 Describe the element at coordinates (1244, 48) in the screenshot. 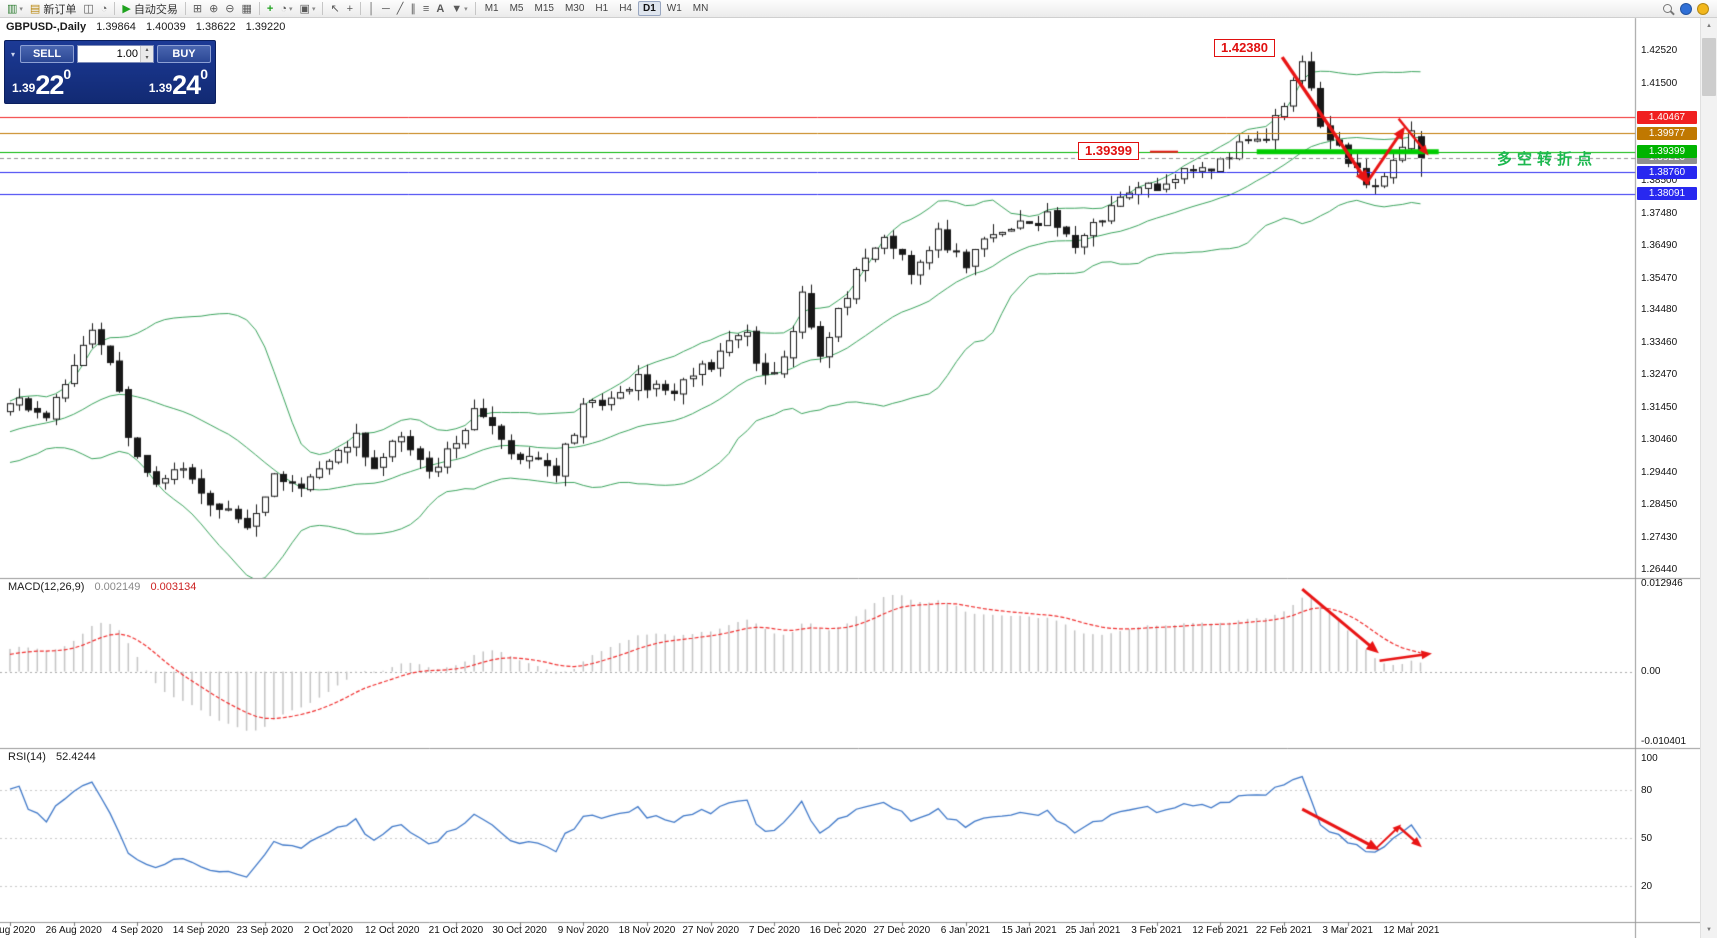

I see `annotation-peak-price-label: 1.42380` at that location.